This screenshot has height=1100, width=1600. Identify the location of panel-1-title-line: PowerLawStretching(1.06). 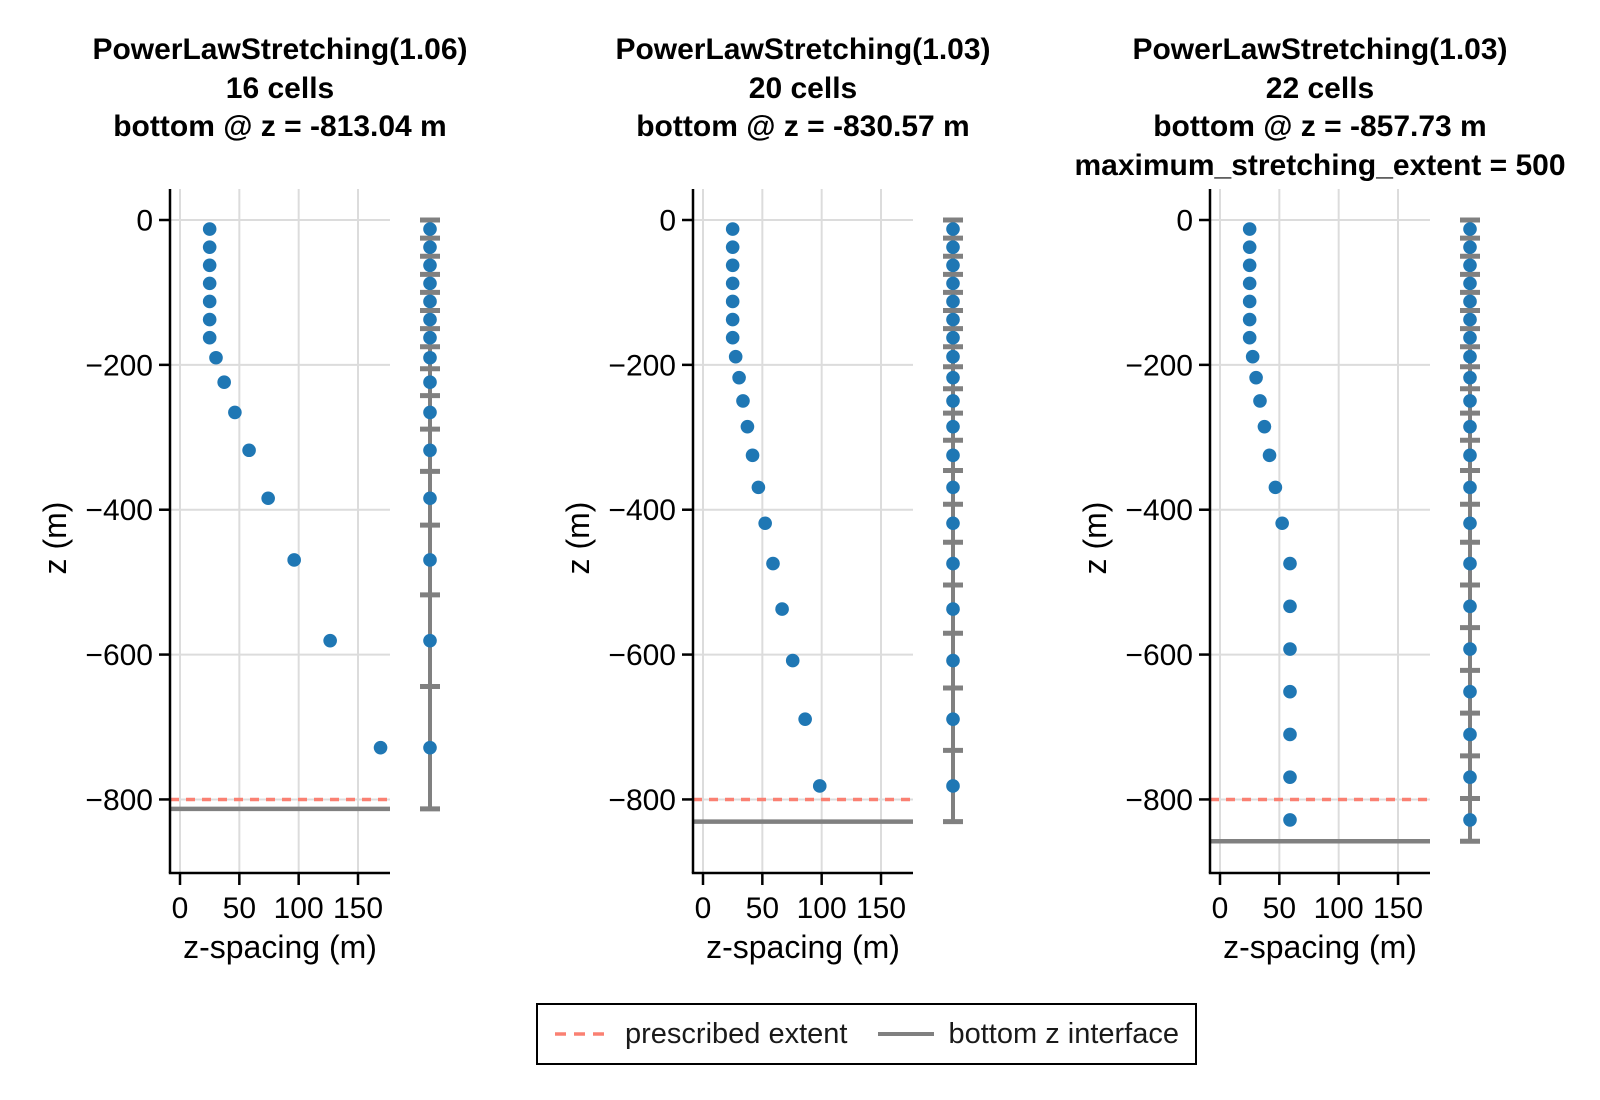
(280, 49).